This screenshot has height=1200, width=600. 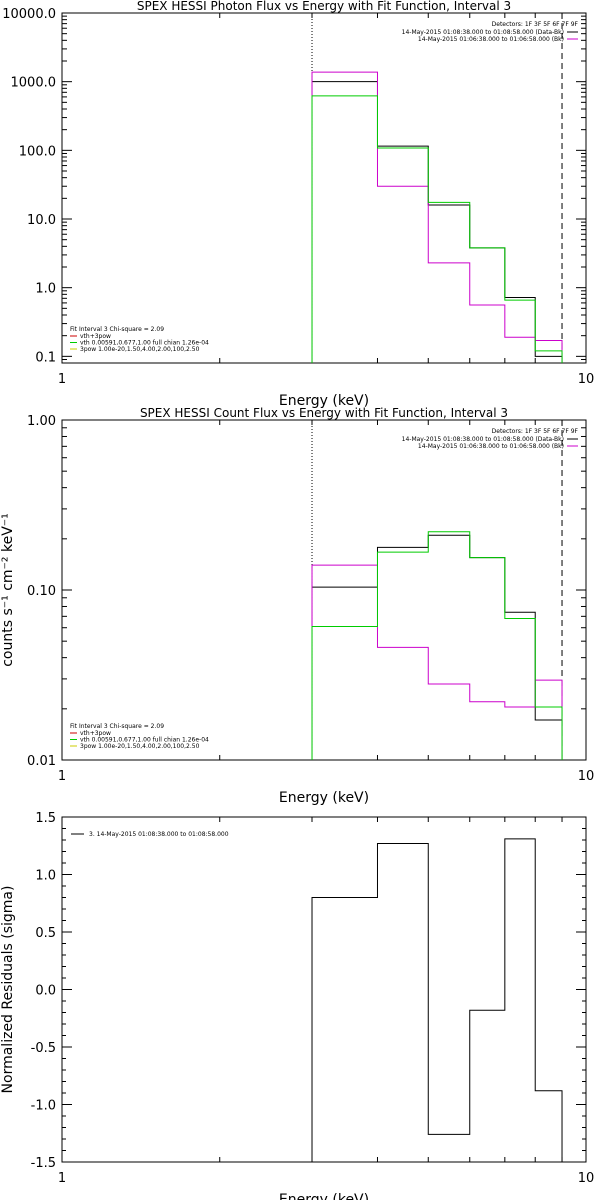 I want to click on y-tick-label: 1.5, so click(x=45, y=818).